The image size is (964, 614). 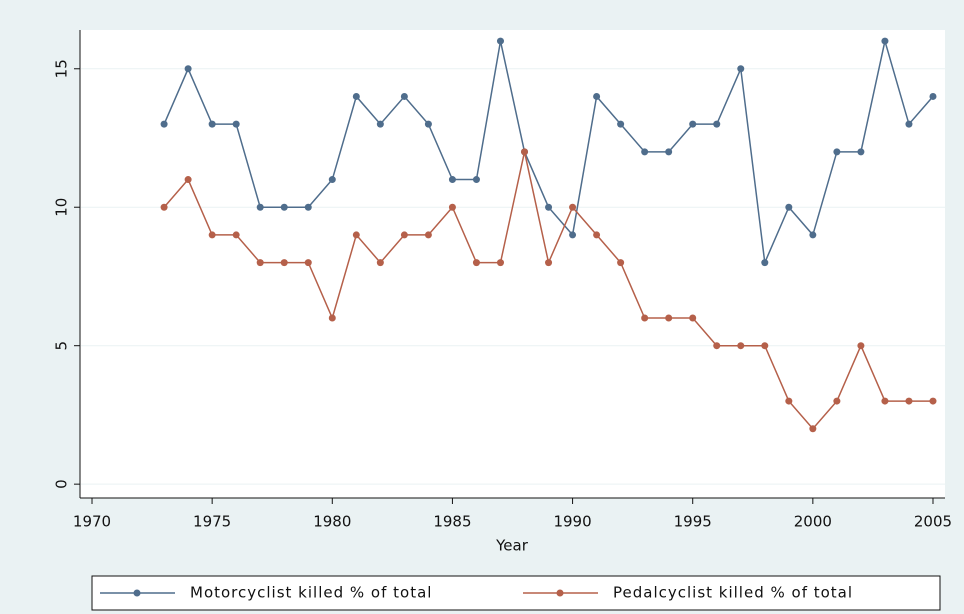 What do you see at coordinates (693, 522) in the screenshot?
I see `x-tick-label: 1995` at bounding box center [693, 522].